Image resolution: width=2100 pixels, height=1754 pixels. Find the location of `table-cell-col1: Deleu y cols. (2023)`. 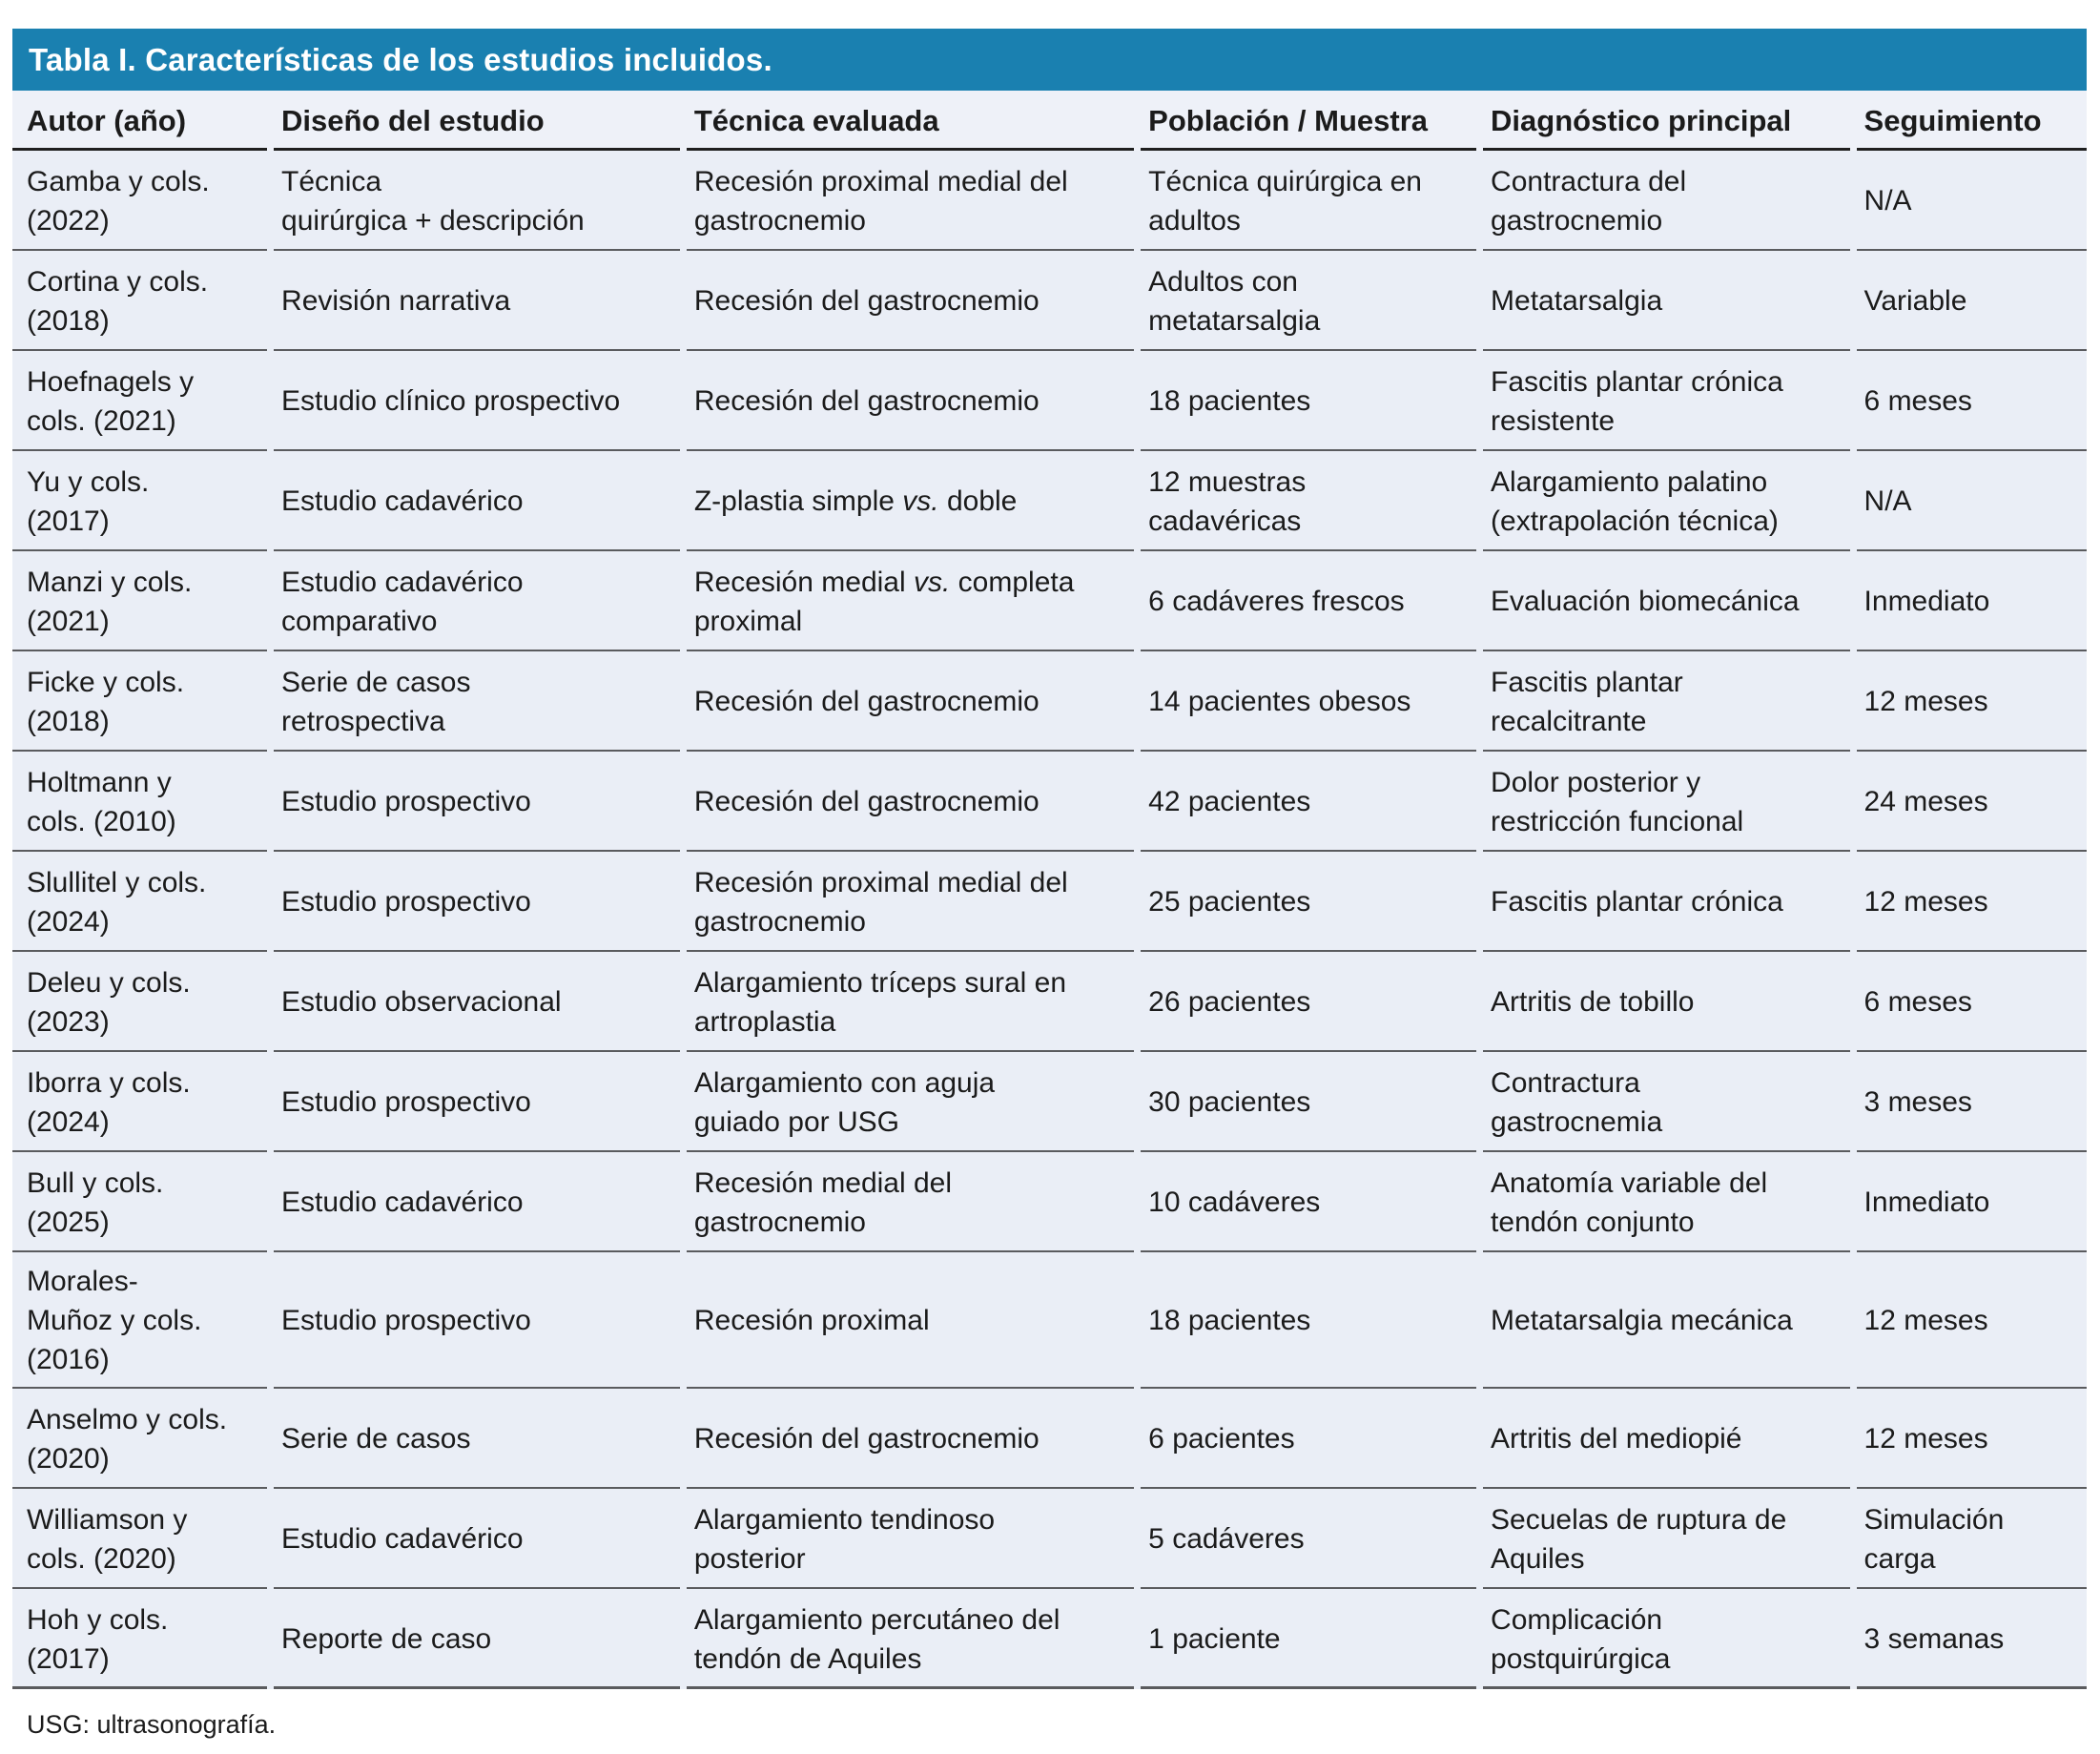

table-cell-col1: Deleu y cols. (2023) is located at coordinates (143, 1002).